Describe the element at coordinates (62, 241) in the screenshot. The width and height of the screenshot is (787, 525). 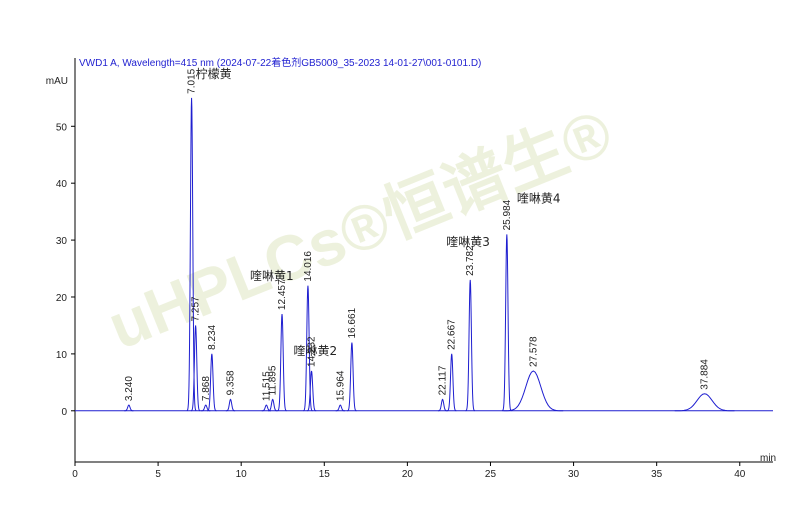
I see `y-tick-label: 30` at that location.